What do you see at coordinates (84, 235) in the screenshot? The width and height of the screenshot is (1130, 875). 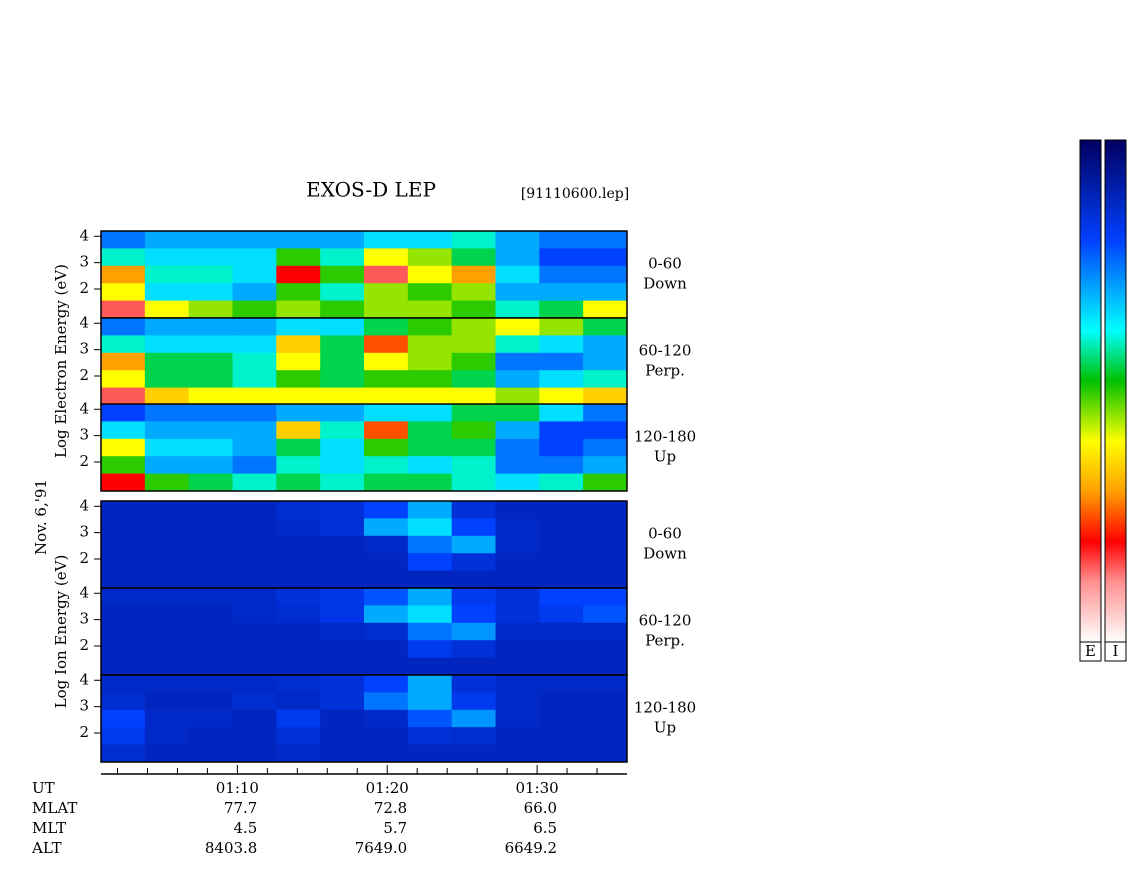 I see `y-tick-label: 4` at bounding box center [84, 235].